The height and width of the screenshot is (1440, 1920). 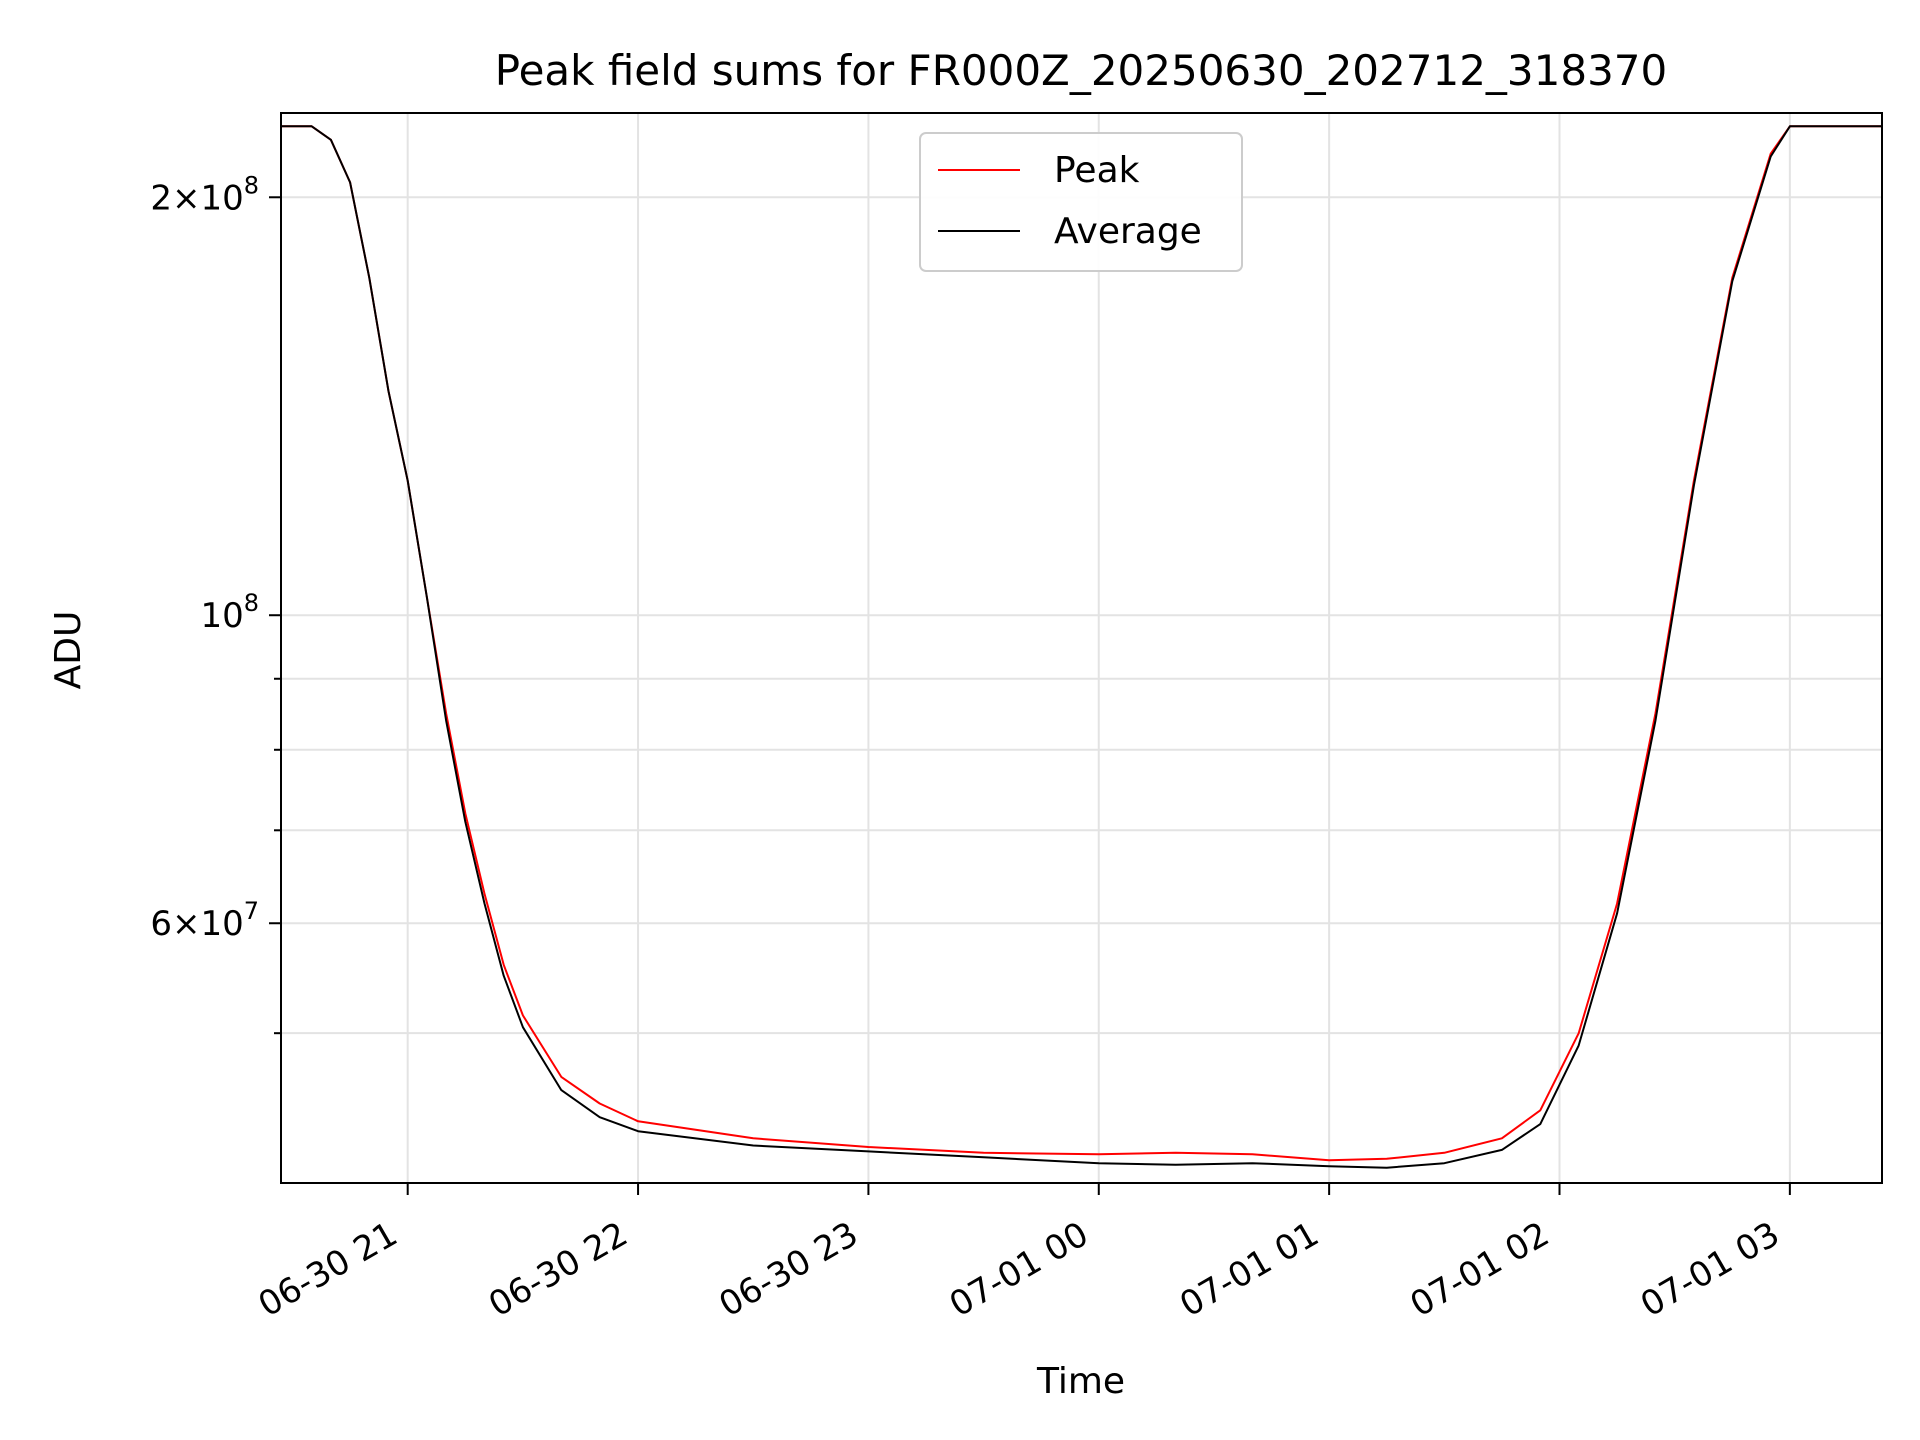 I want to click on legend-average-label: Average, so click(x=1128, y=231).